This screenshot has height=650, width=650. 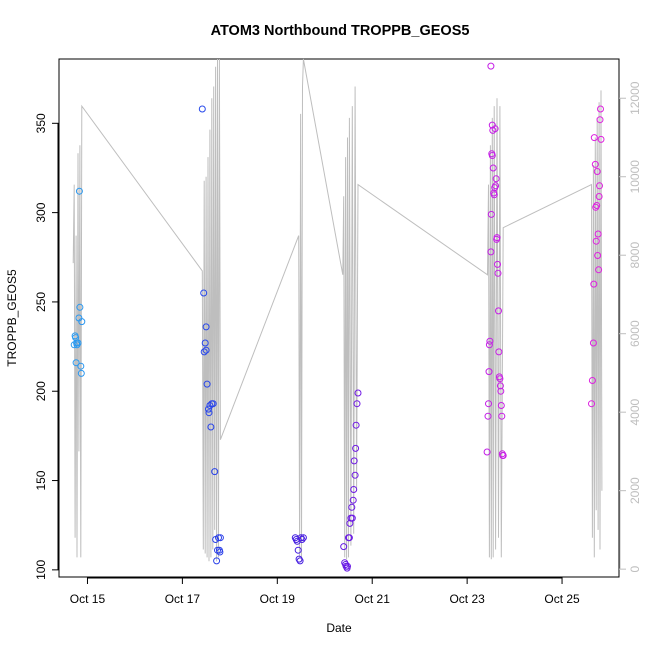 What do you see at coordinates (635, 568) in the screenshot?
I see `y2-tick-label: 0` at bounding box center [635, 568].